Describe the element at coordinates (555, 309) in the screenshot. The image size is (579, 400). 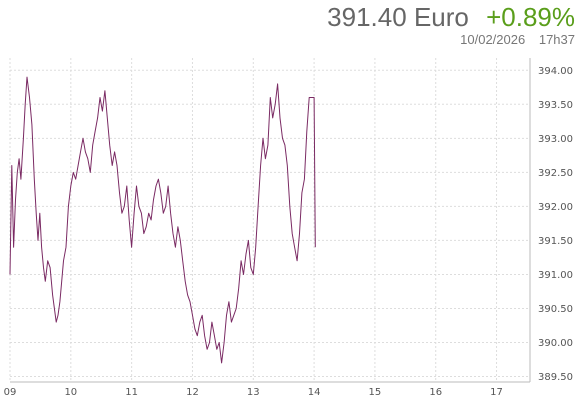
I see `y-tick-label: 390.50` at that location.